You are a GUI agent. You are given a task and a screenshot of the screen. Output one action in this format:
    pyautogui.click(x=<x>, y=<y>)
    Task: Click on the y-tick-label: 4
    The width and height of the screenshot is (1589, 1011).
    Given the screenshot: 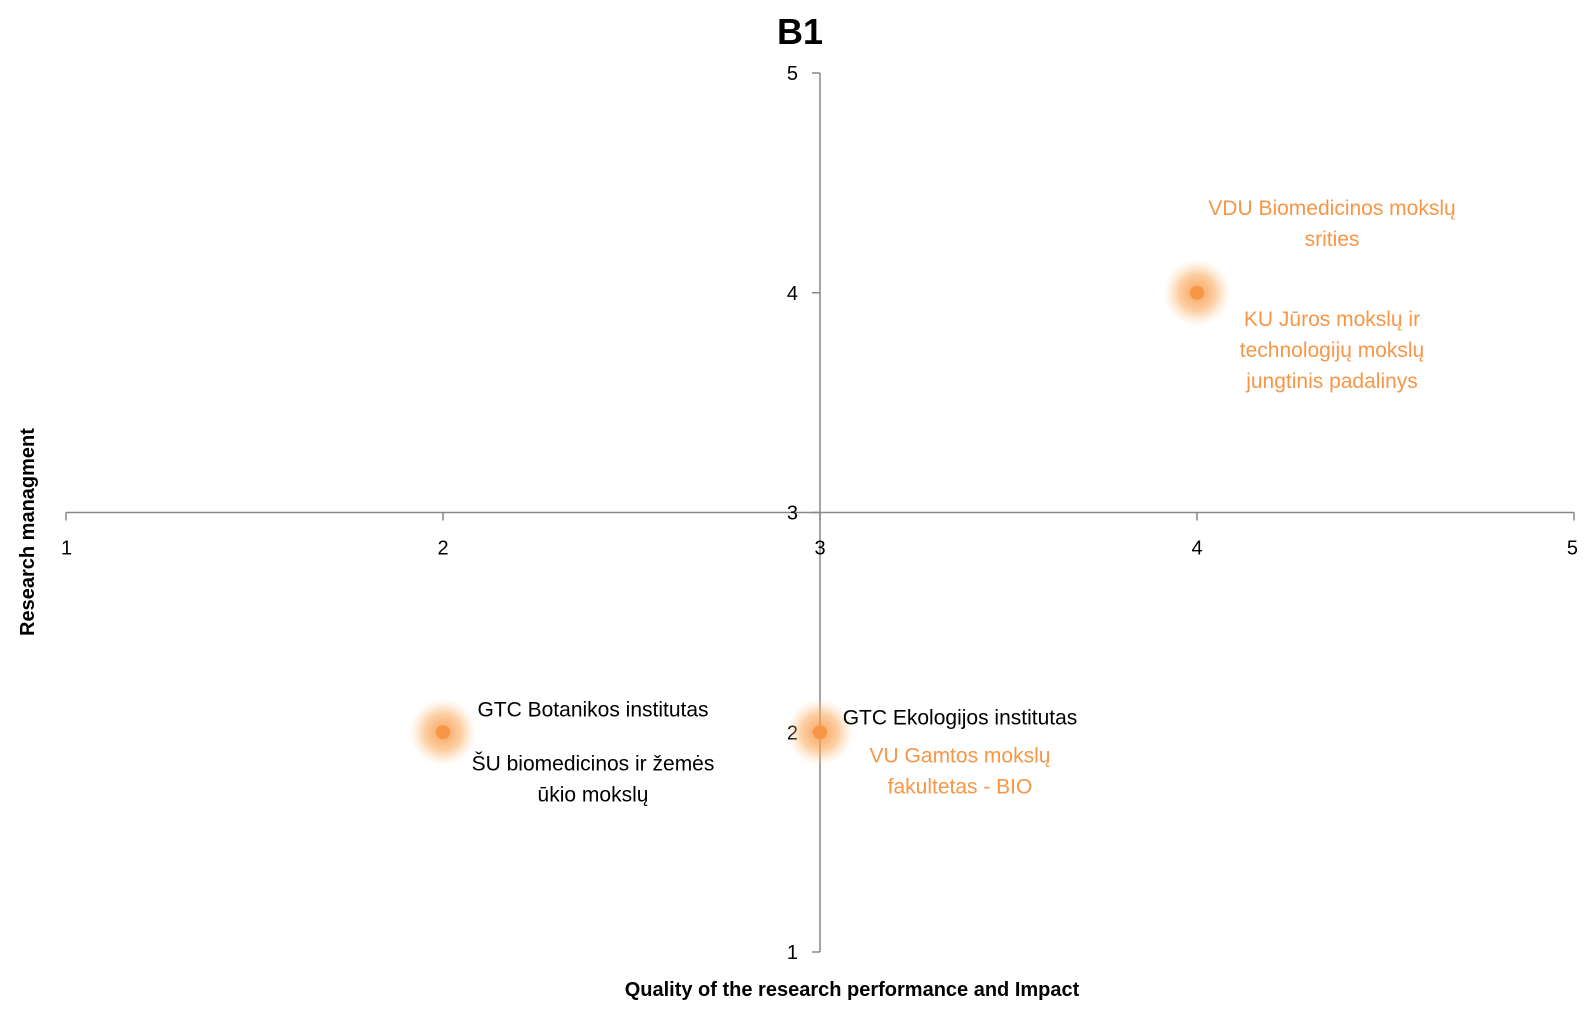 What is the action you would take?
    pyautogui.click(x=792, y=294)
    